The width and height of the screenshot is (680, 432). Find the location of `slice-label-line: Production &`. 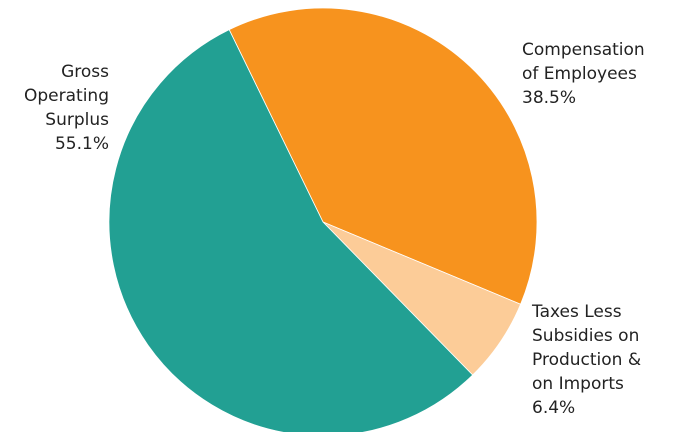

slice-label-line: Production & is located at coordinates (587, 360).